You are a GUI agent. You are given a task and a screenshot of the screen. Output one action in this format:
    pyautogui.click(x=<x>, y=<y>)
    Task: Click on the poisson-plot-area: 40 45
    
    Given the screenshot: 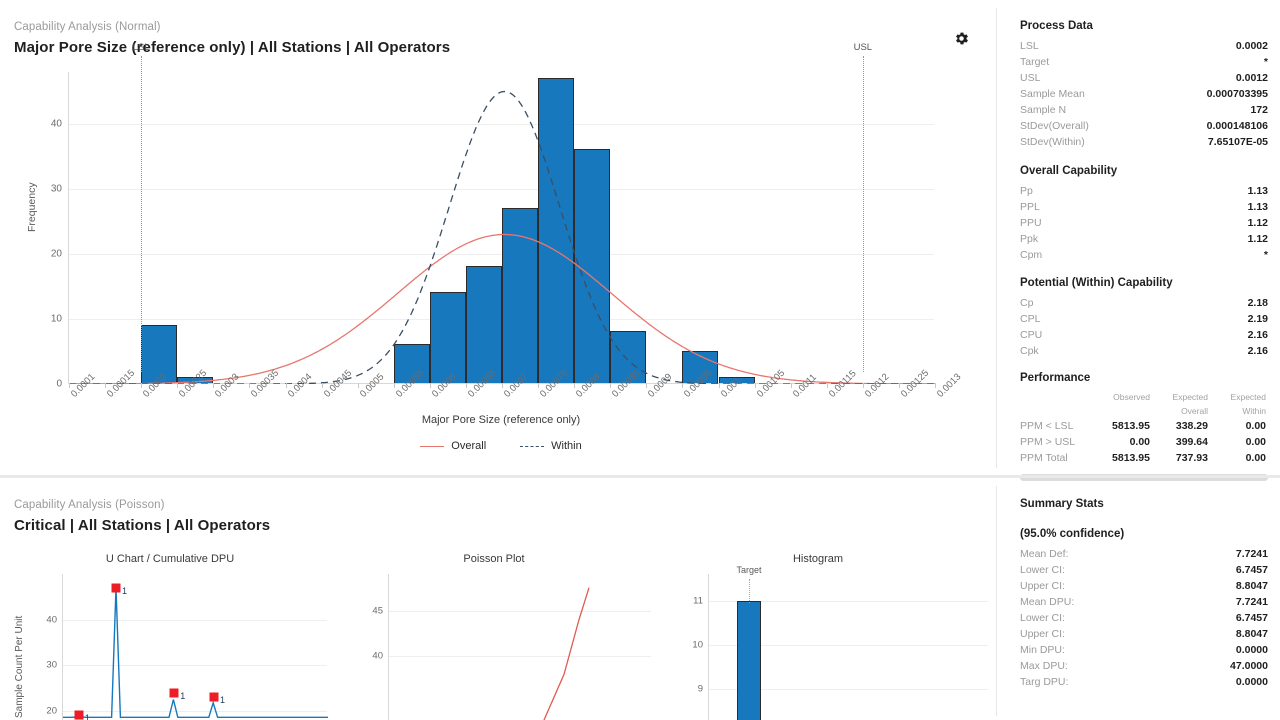 What is the action you would take?
    pyautogui.click(x=511, y=647)
    